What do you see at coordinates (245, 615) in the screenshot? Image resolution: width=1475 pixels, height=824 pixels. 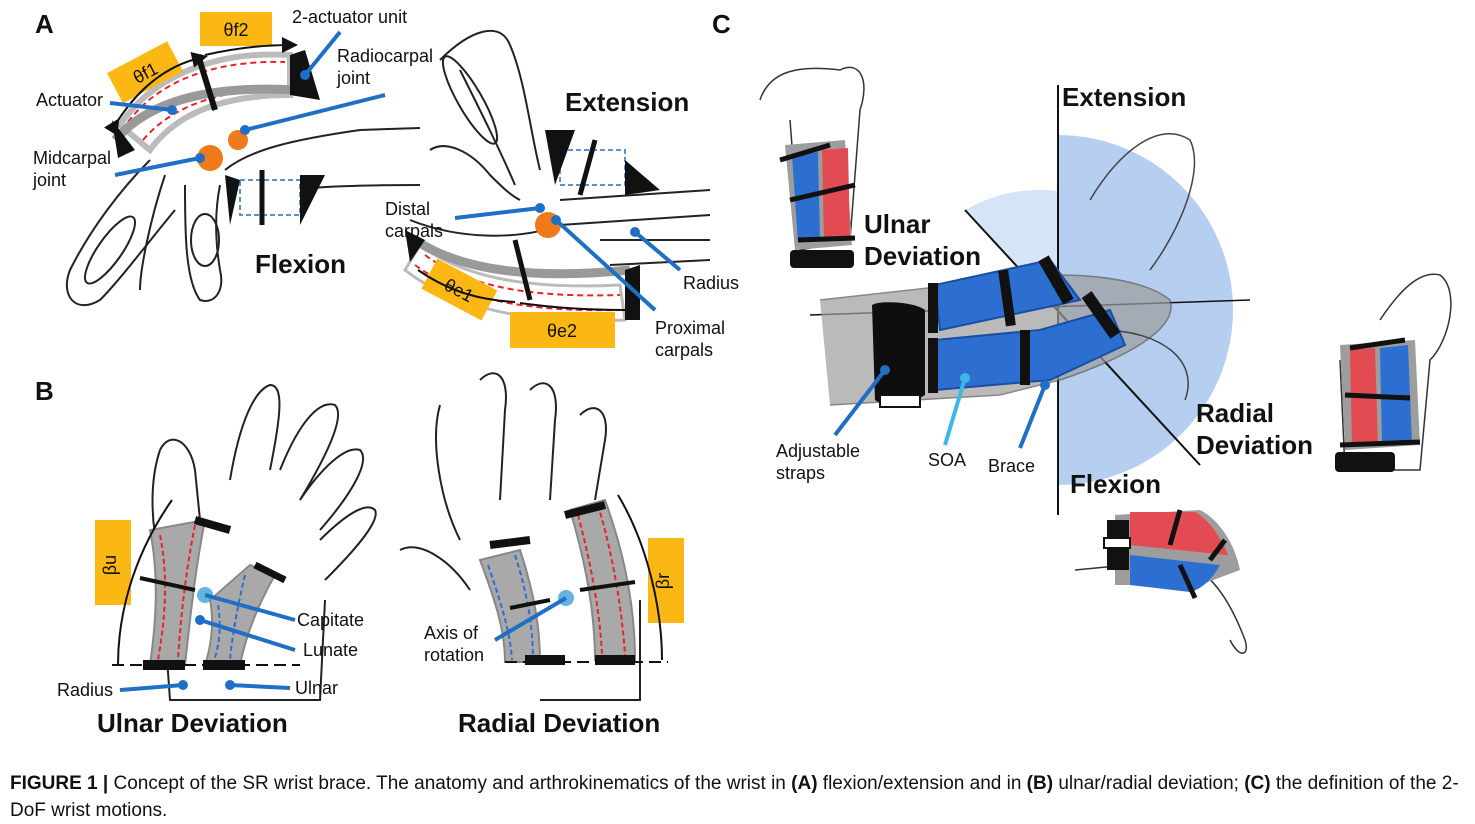 I see `ulnar-brace-right` at bounding box center [245, 615].